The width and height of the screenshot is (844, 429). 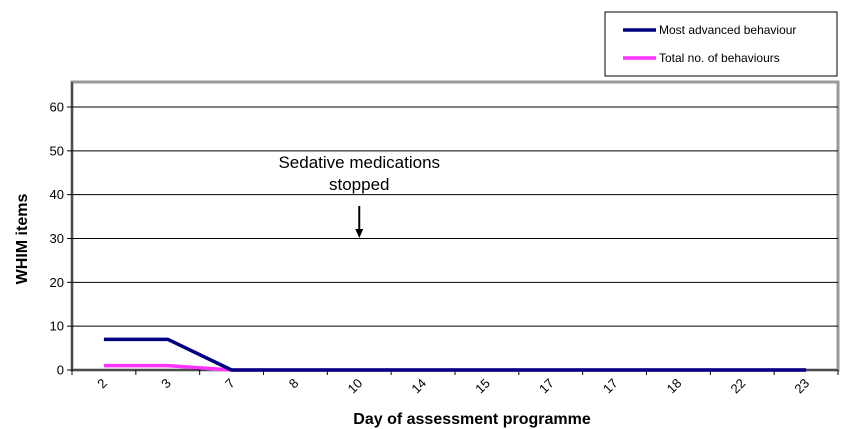 I want to click on x-tick-label: 7, so click(x=230, y=384).